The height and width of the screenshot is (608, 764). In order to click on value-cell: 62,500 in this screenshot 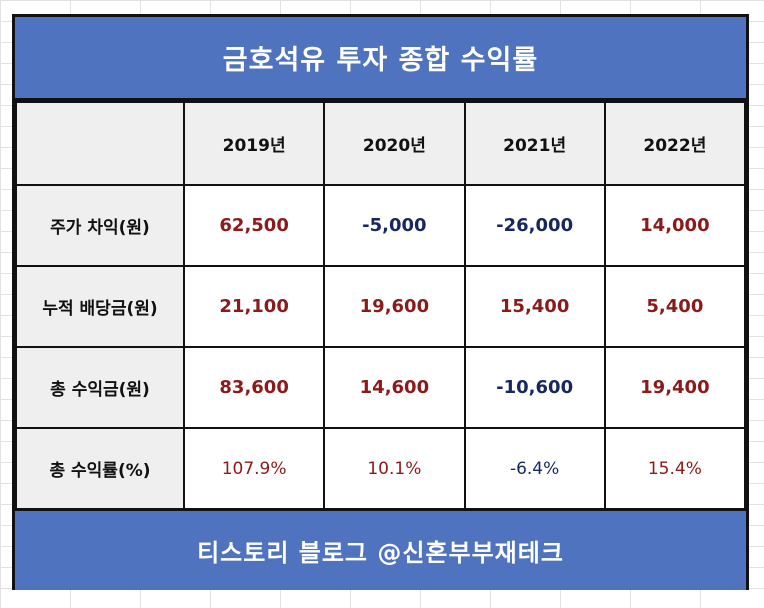, I will do `click(254, 225)`.